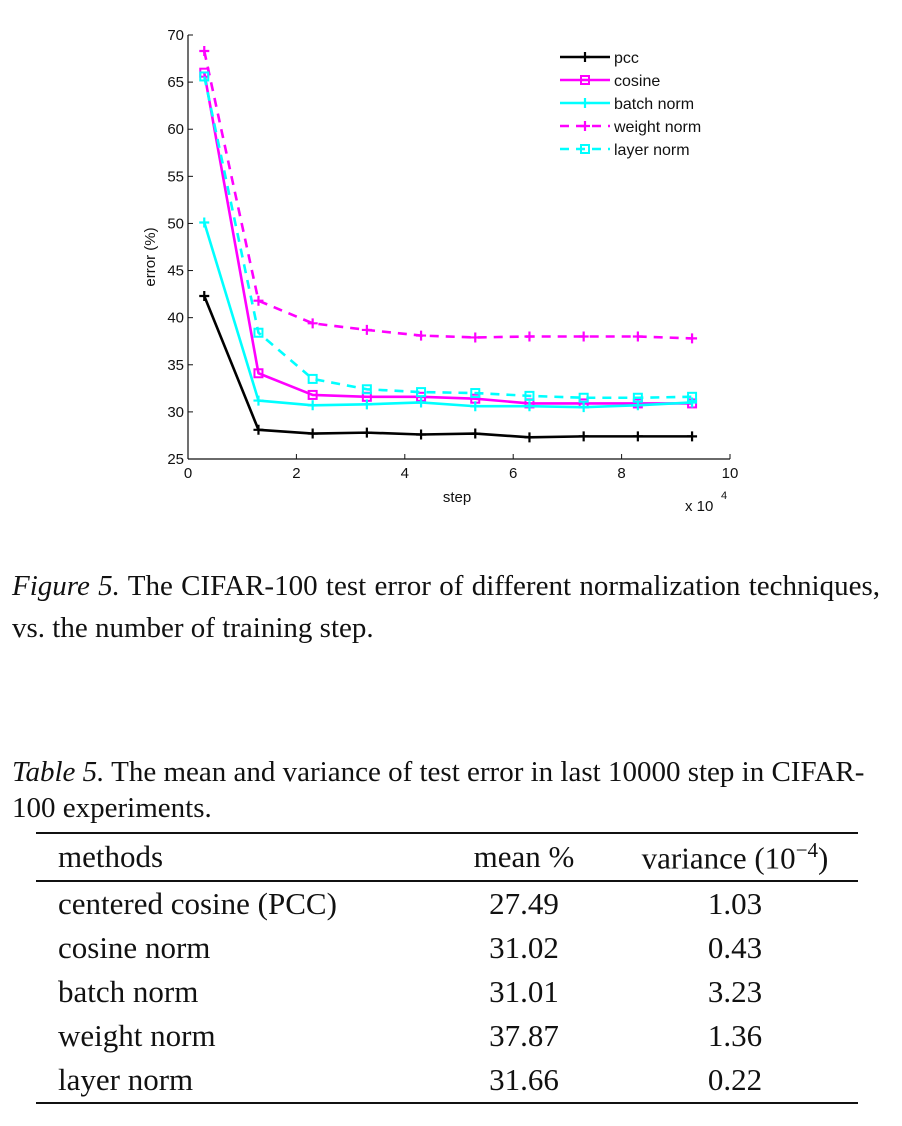  I want to click on x-tick-label: 2, so click(296, 473).